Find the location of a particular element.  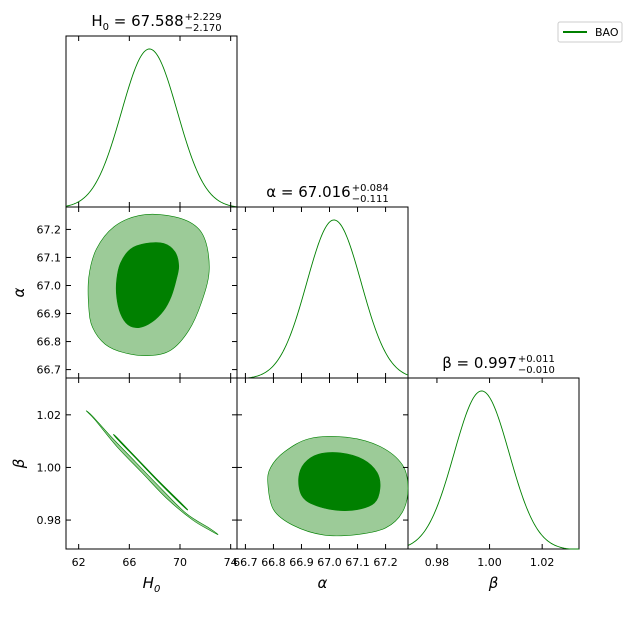

title-text: β = 0.997 is located at coordinates (479, 363).